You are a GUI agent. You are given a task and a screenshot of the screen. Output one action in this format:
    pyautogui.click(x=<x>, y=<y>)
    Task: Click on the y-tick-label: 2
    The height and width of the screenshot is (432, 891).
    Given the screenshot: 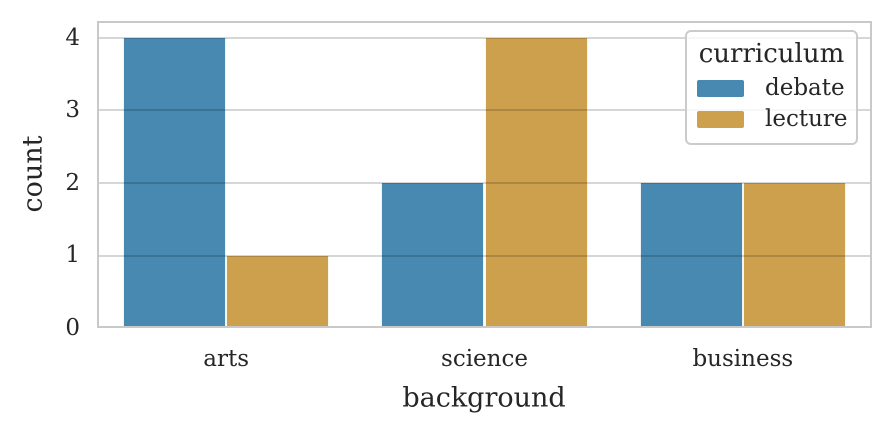 What is the action you would take?
    pyautogui.click(x=72, y=182)
    